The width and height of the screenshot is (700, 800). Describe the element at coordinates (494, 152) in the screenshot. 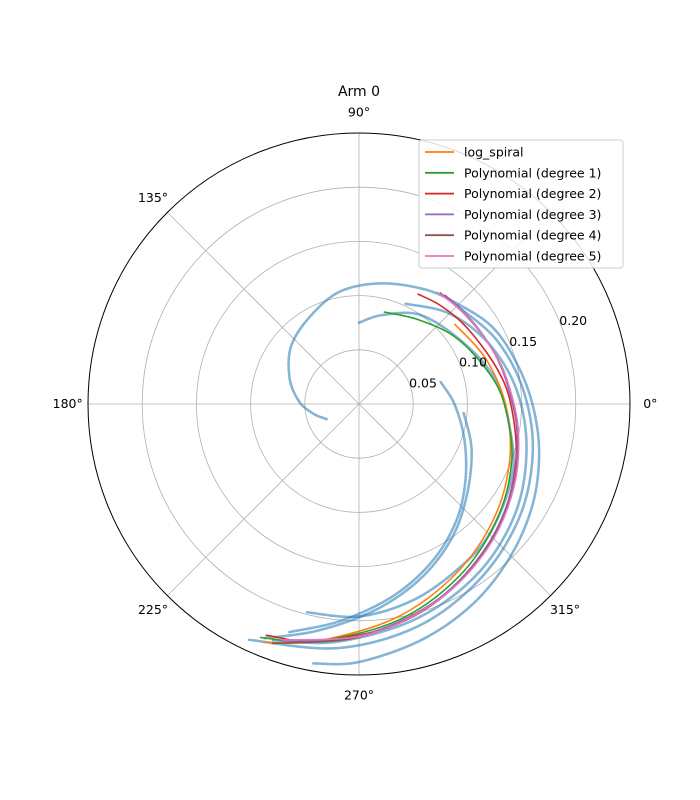

I see `legend-label-0: log_spiral` at that location.